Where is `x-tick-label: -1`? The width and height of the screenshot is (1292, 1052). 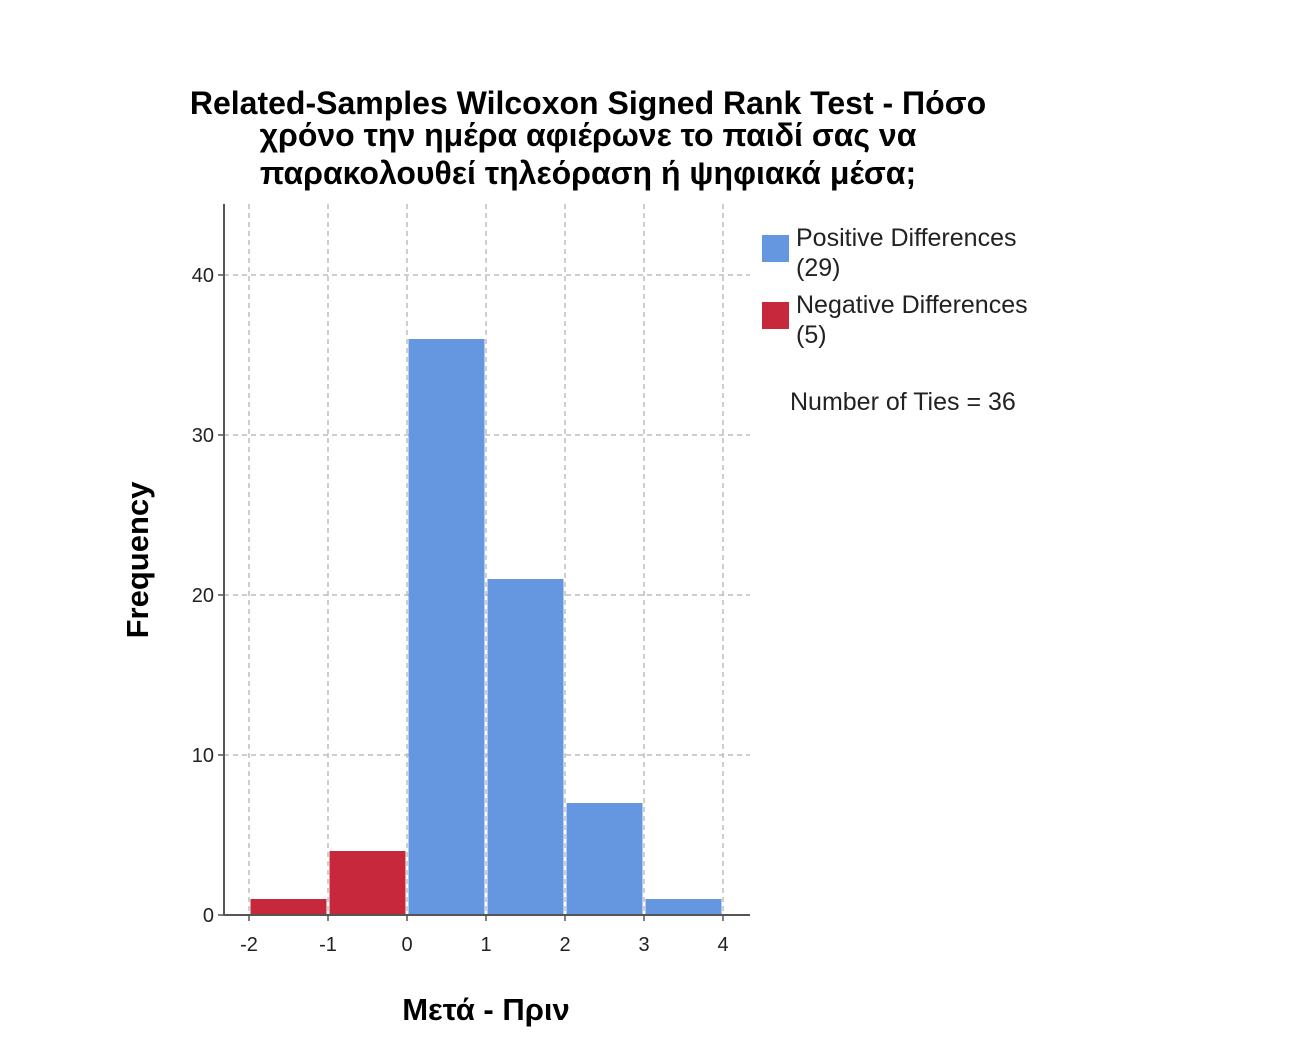
x-tick-label: -1 is located at coordinates (328, 945).